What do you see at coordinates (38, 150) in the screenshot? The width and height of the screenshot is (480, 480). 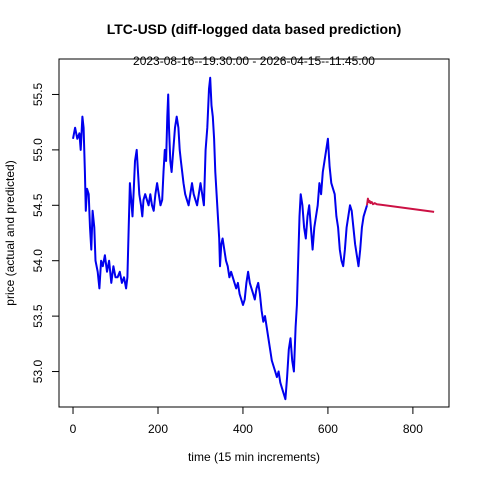 I see `y-tick-label: 55.0` at bounding box center [38, 150].